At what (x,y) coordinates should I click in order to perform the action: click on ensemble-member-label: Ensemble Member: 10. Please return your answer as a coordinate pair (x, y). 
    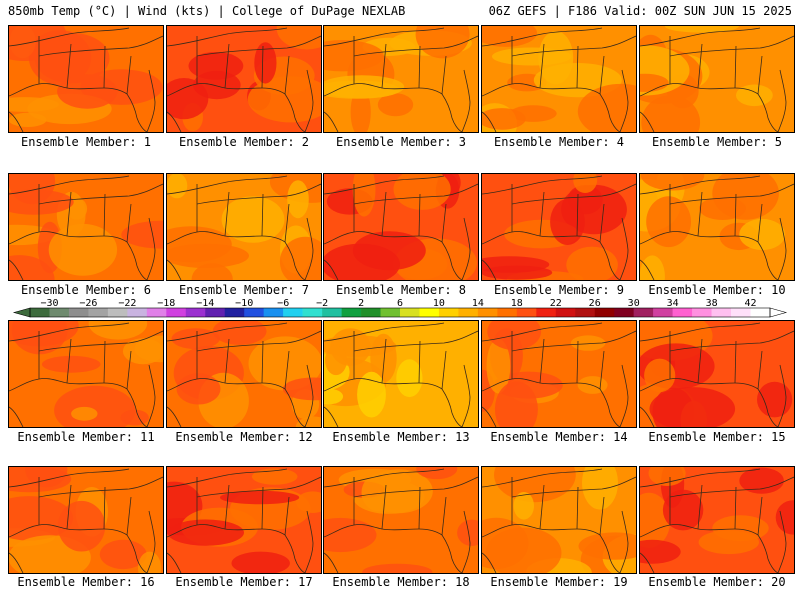
    Looking at the image, I should click on (717, 290).